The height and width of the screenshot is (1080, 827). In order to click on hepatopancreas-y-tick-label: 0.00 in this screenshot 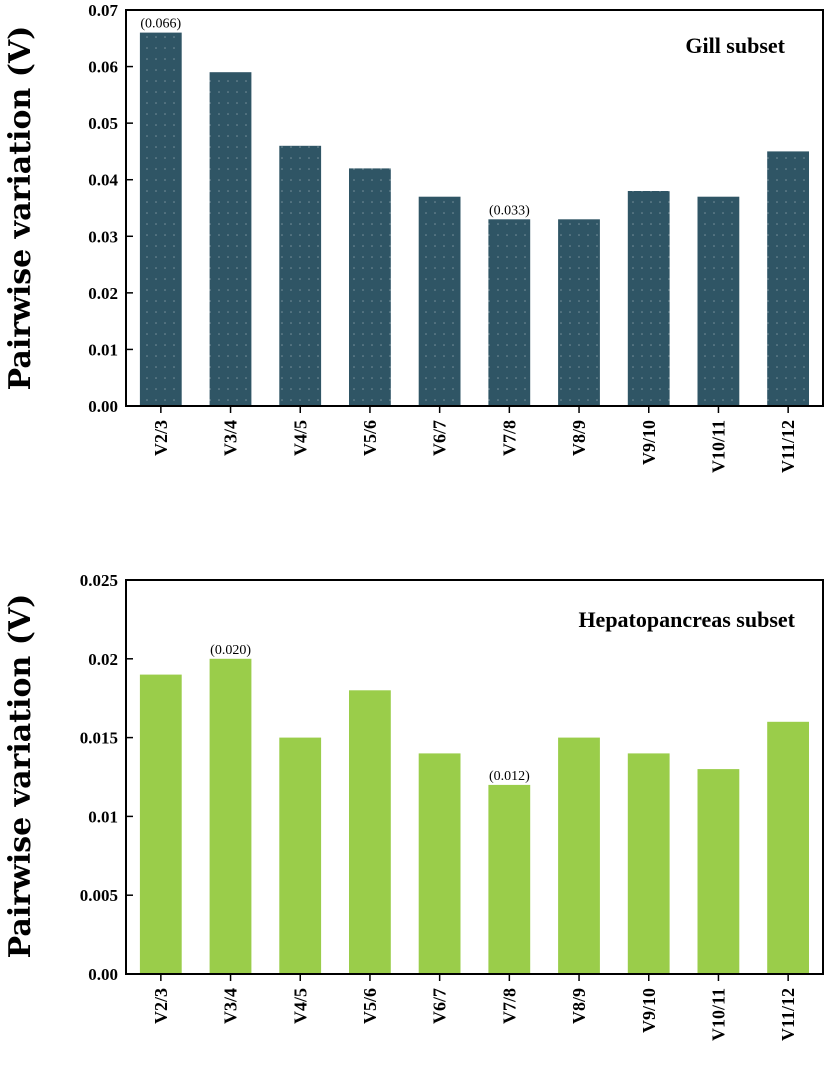, I will do `click(103, 974)`.